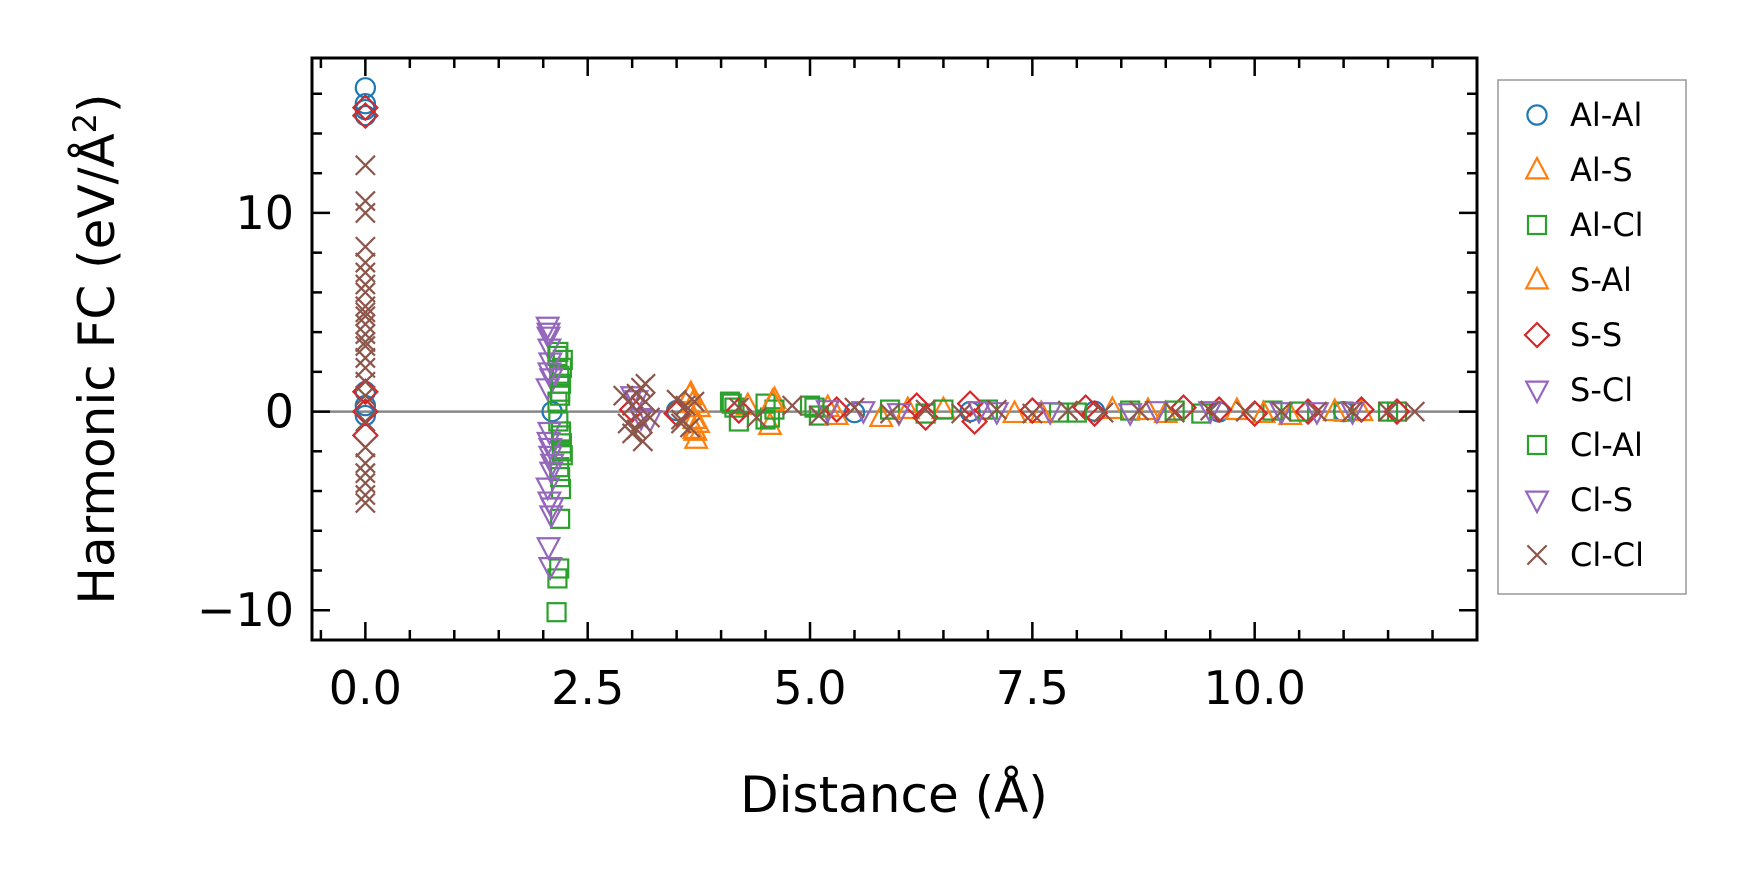 The height and width of the screenshot is (883, 1742). Describe the element at coordinates (1596, 335) in the screenshot. I see `legend-label: S-S` at that location.